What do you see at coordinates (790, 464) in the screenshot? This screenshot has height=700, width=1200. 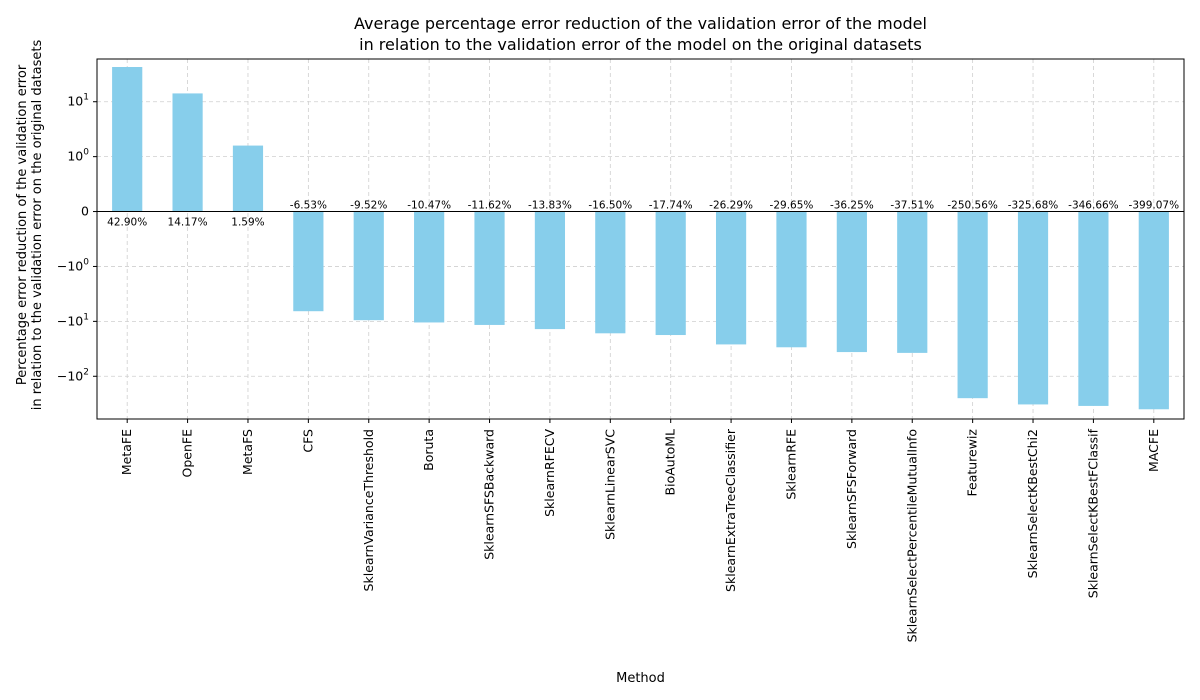 I see `x-tick-label: SklearnRFE` at bounding box center [790, 464].